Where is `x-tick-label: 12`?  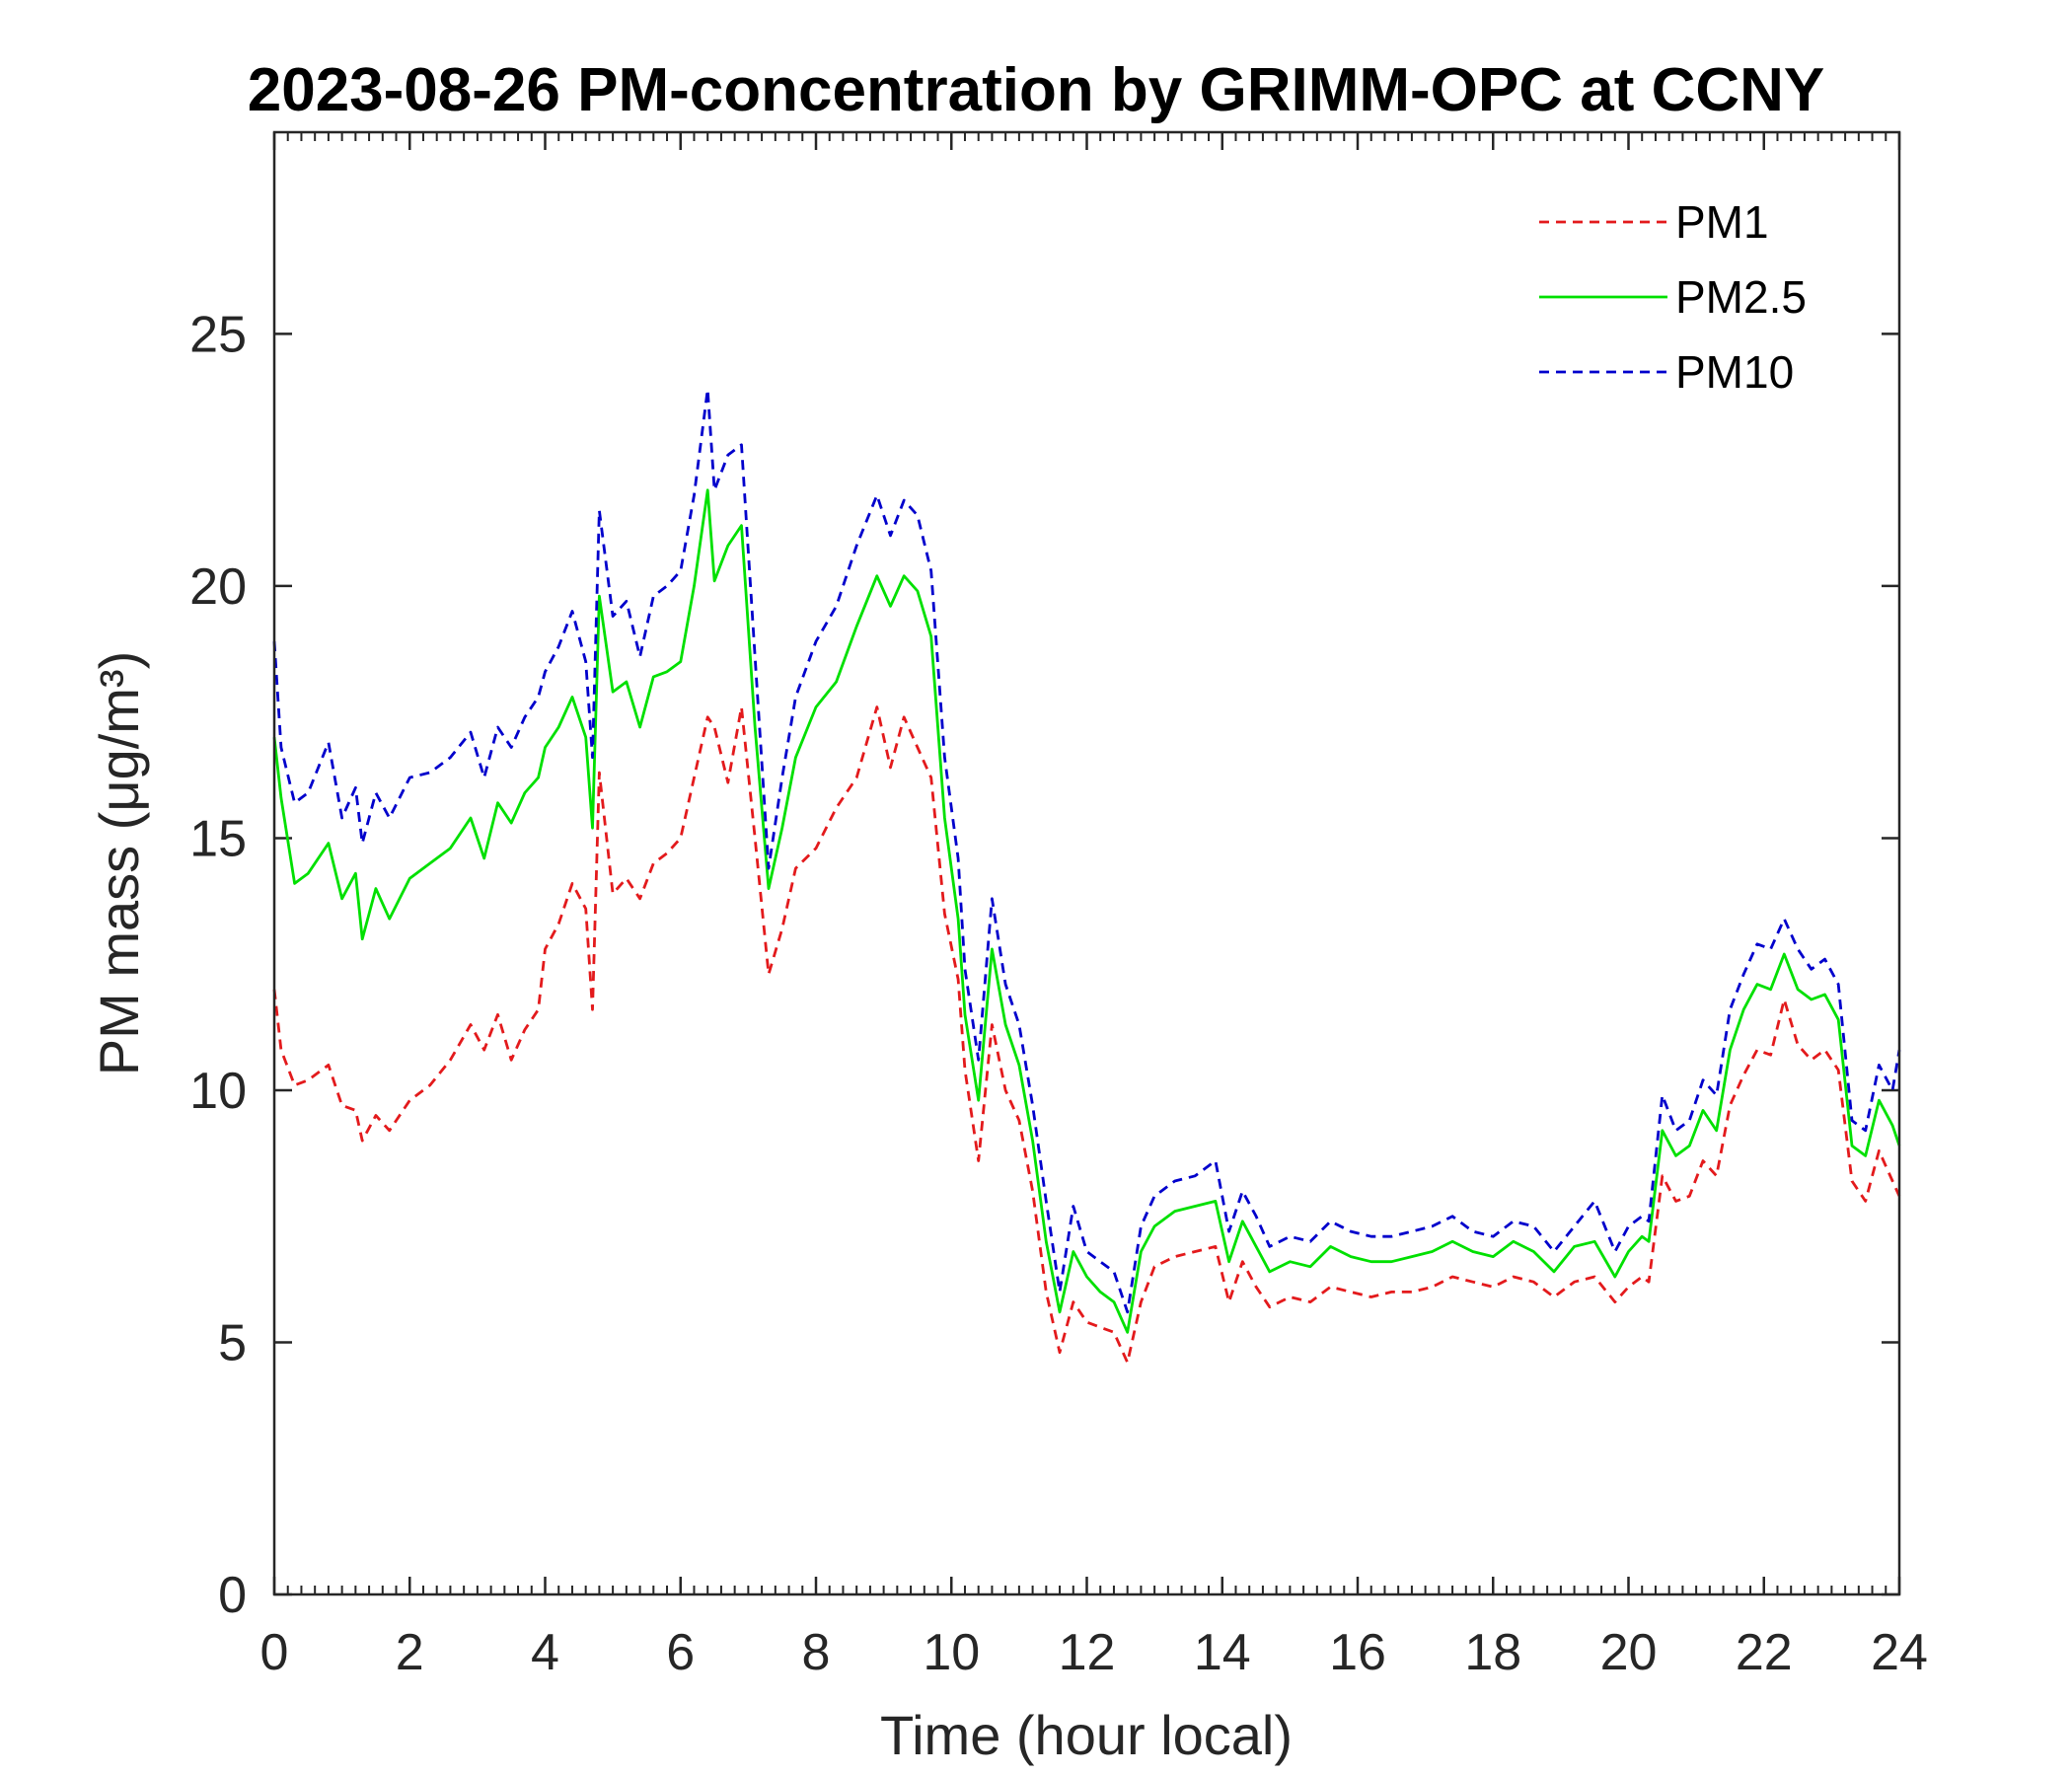 x-tick-label: 12 is located at coordinates (1088, 1653).